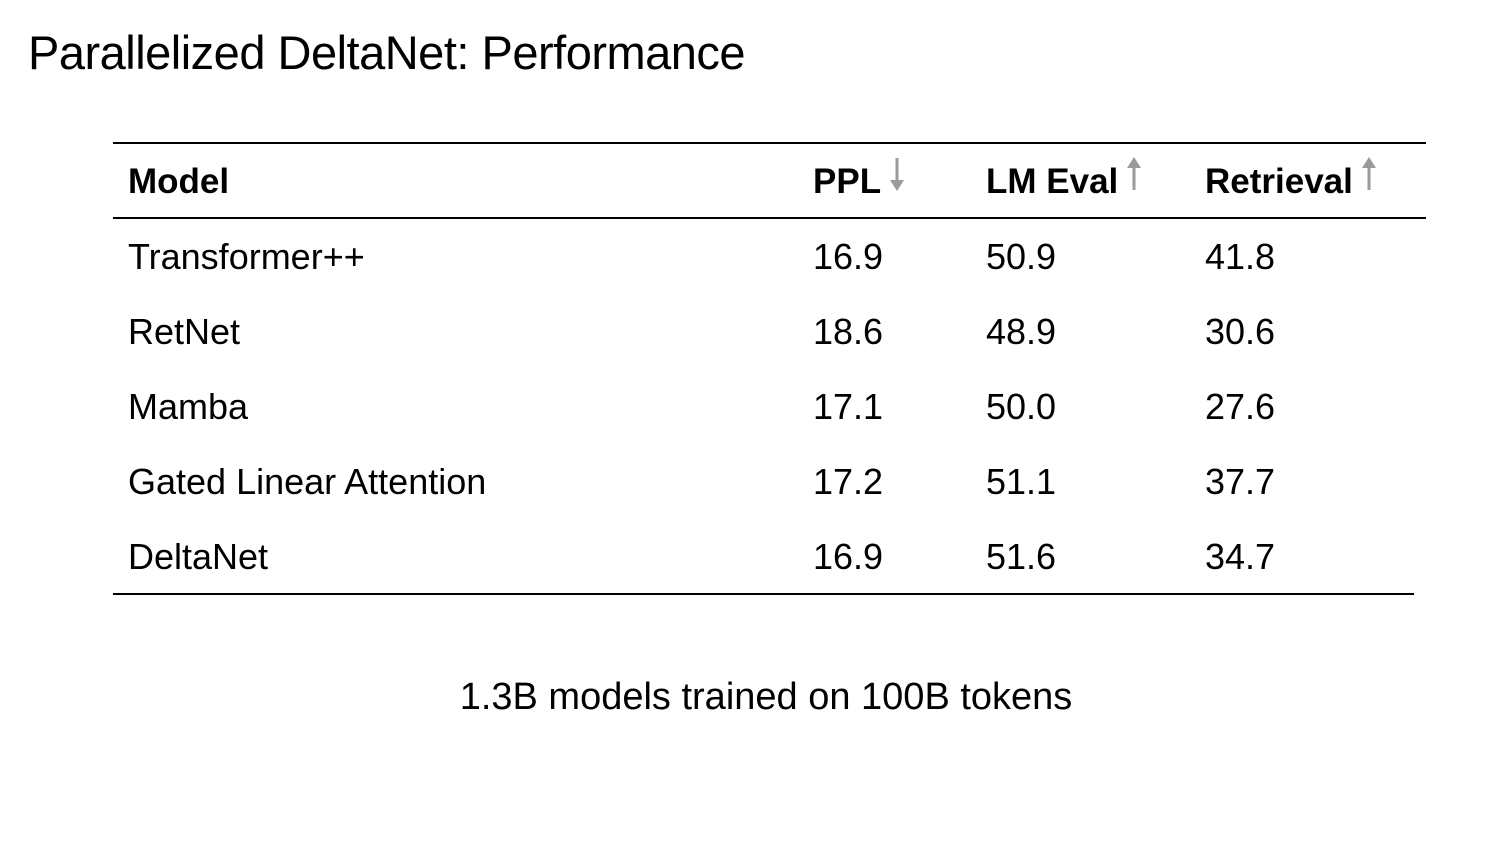 This screenshot has height=844, width=1500. Describe the element at coordinates (184, 331) in the screenshot. I see `cell-model: RetNet` at that location.